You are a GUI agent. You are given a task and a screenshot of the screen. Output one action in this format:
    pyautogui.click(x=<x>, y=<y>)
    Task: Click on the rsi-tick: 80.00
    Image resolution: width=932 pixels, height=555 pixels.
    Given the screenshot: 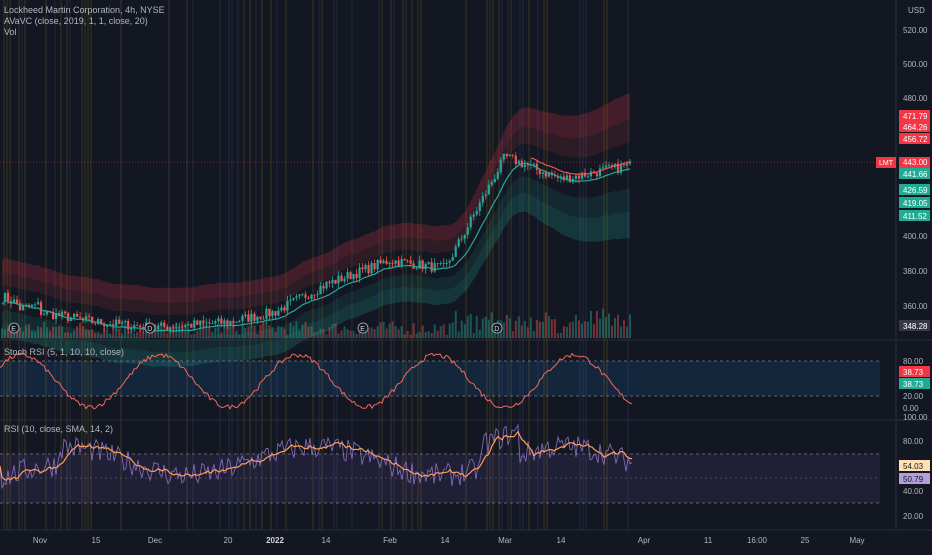 What is the action you would take?
    pyautogui.click(x=913, y=441)
    